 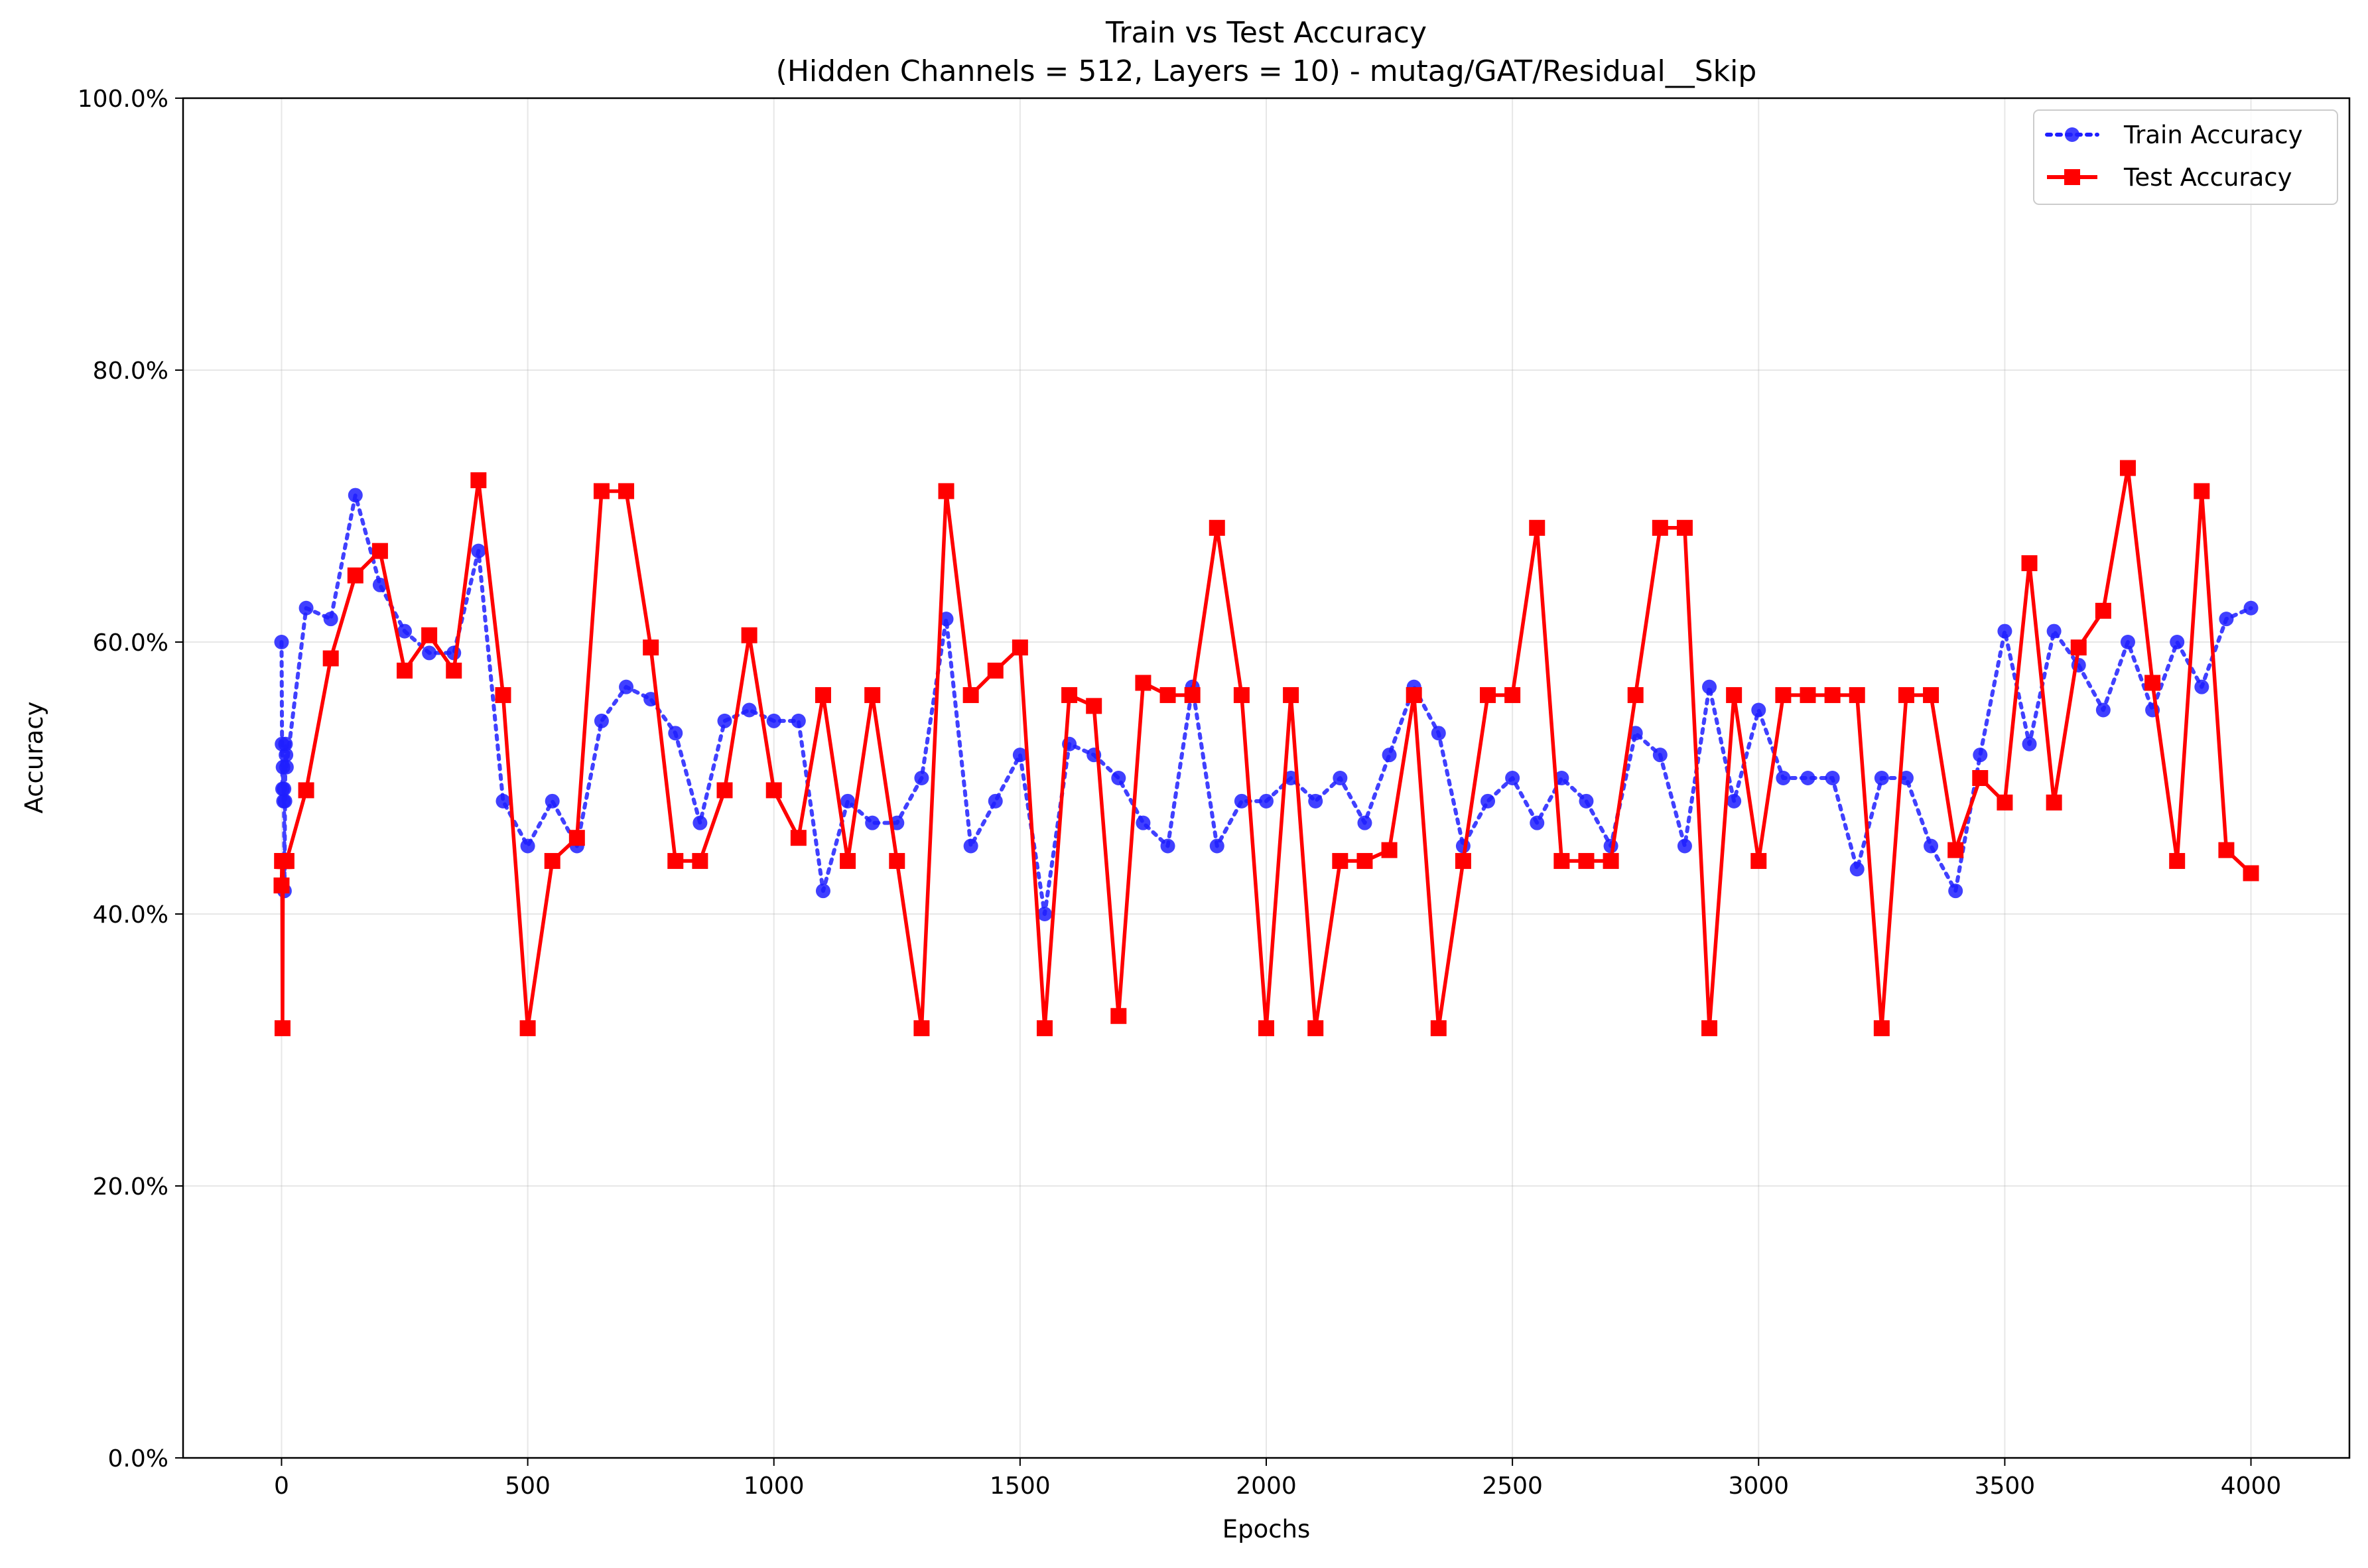 What do you see at coordinates (130, 779) in the screenshot?
I see `y-axis-ticks: 0.0% 20.0% 40.0% 60.0% 80.0% 100.0%` at bounding box center [130, 779].